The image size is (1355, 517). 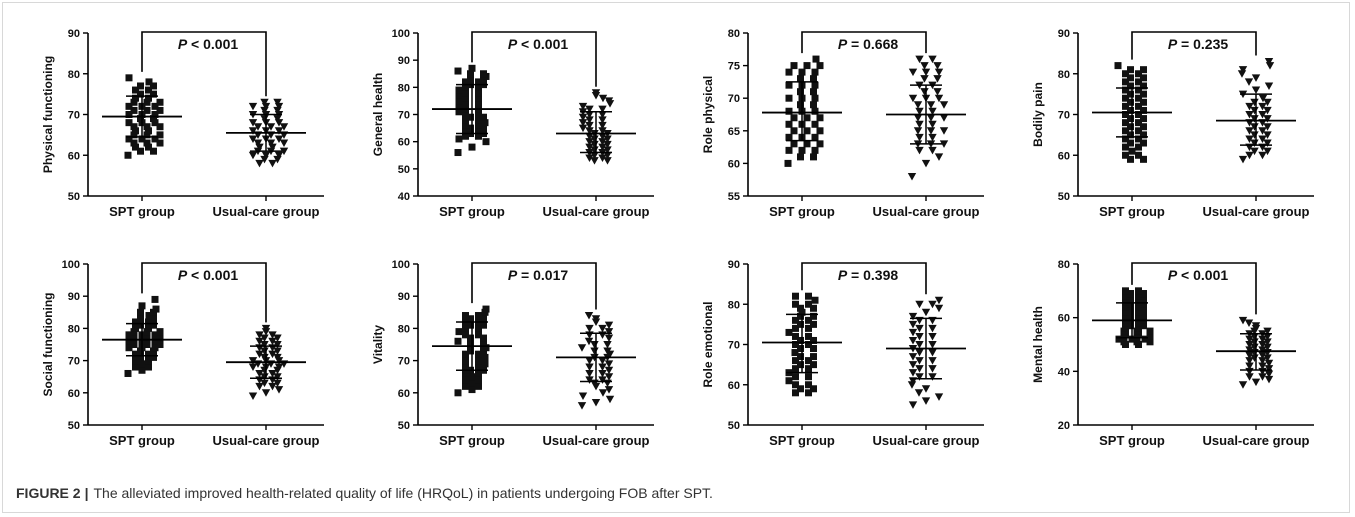 What do you see at coordinates (74, 156) in the screenshot?
I see `y-tick-label: 60` at bounding box center [74, 156].